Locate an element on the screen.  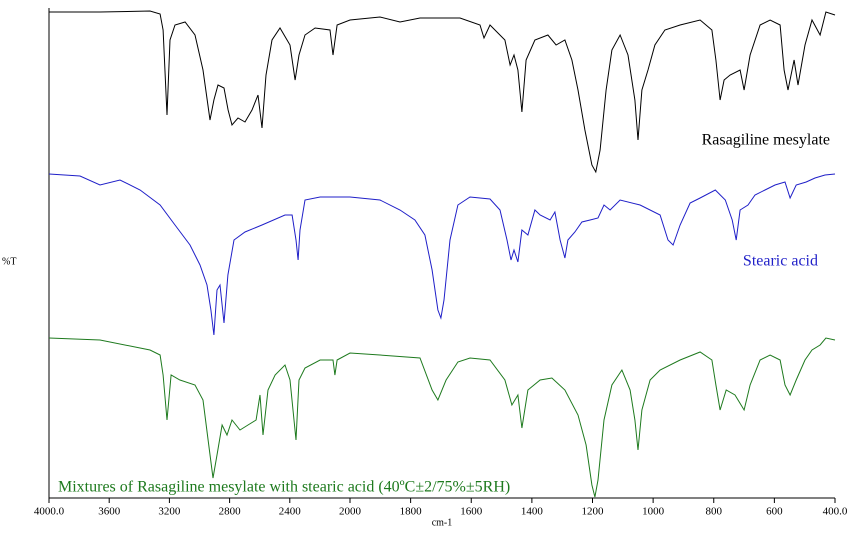
x-tick-label: 1600 is located at coordinates (471, 512).